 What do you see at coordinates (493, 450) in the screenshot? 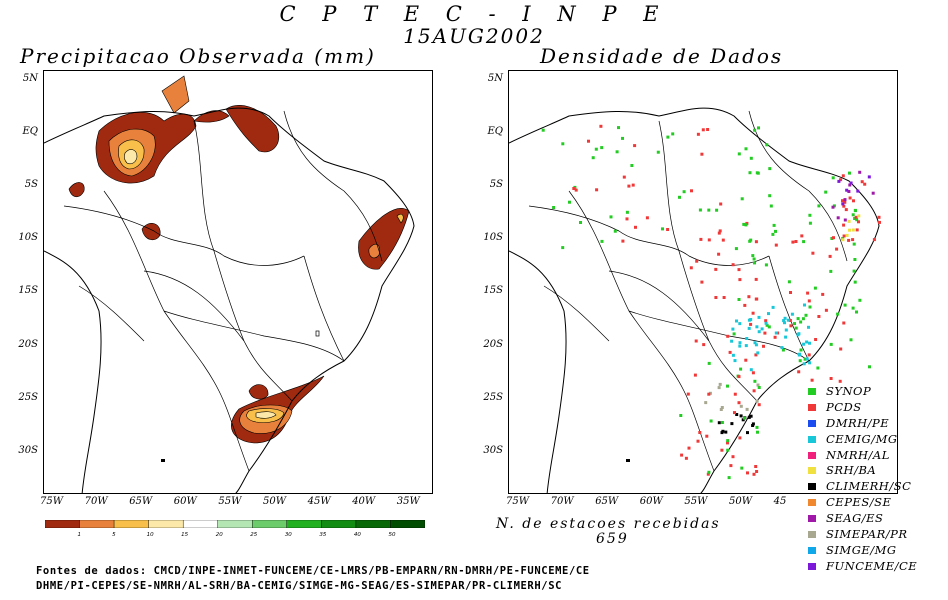
I see `right-lat-label: 30S` at bounding box center [493, 450].